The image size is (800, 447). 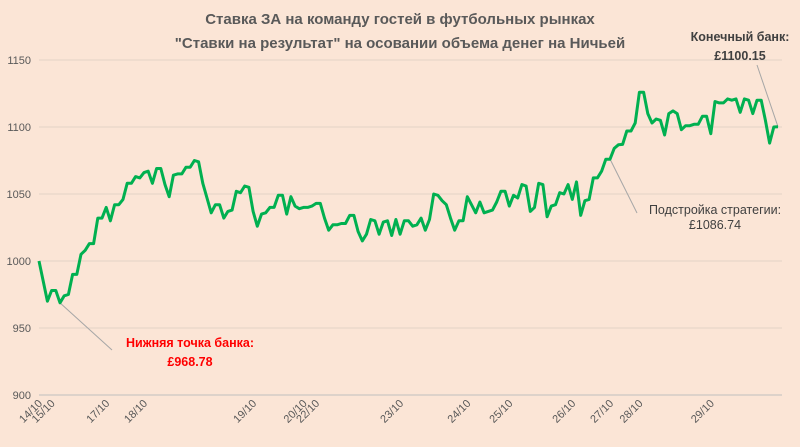 What do you see at coordinates (19, 61) in the screenshot?
I see `y-tick-label: 1150` at bounding box center [19, 61].